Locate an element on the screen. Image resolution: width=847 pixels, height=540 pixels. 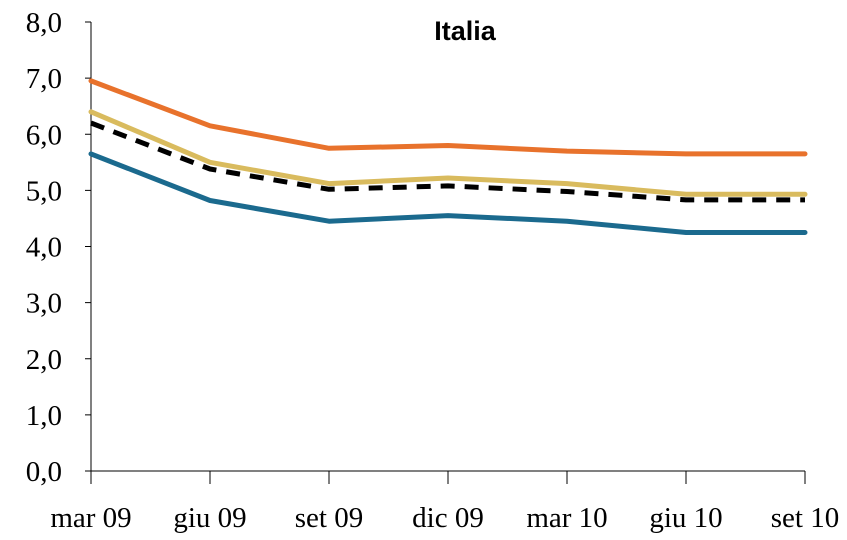
y-tick-label: 1,0 is located at coordinates (44, 416).